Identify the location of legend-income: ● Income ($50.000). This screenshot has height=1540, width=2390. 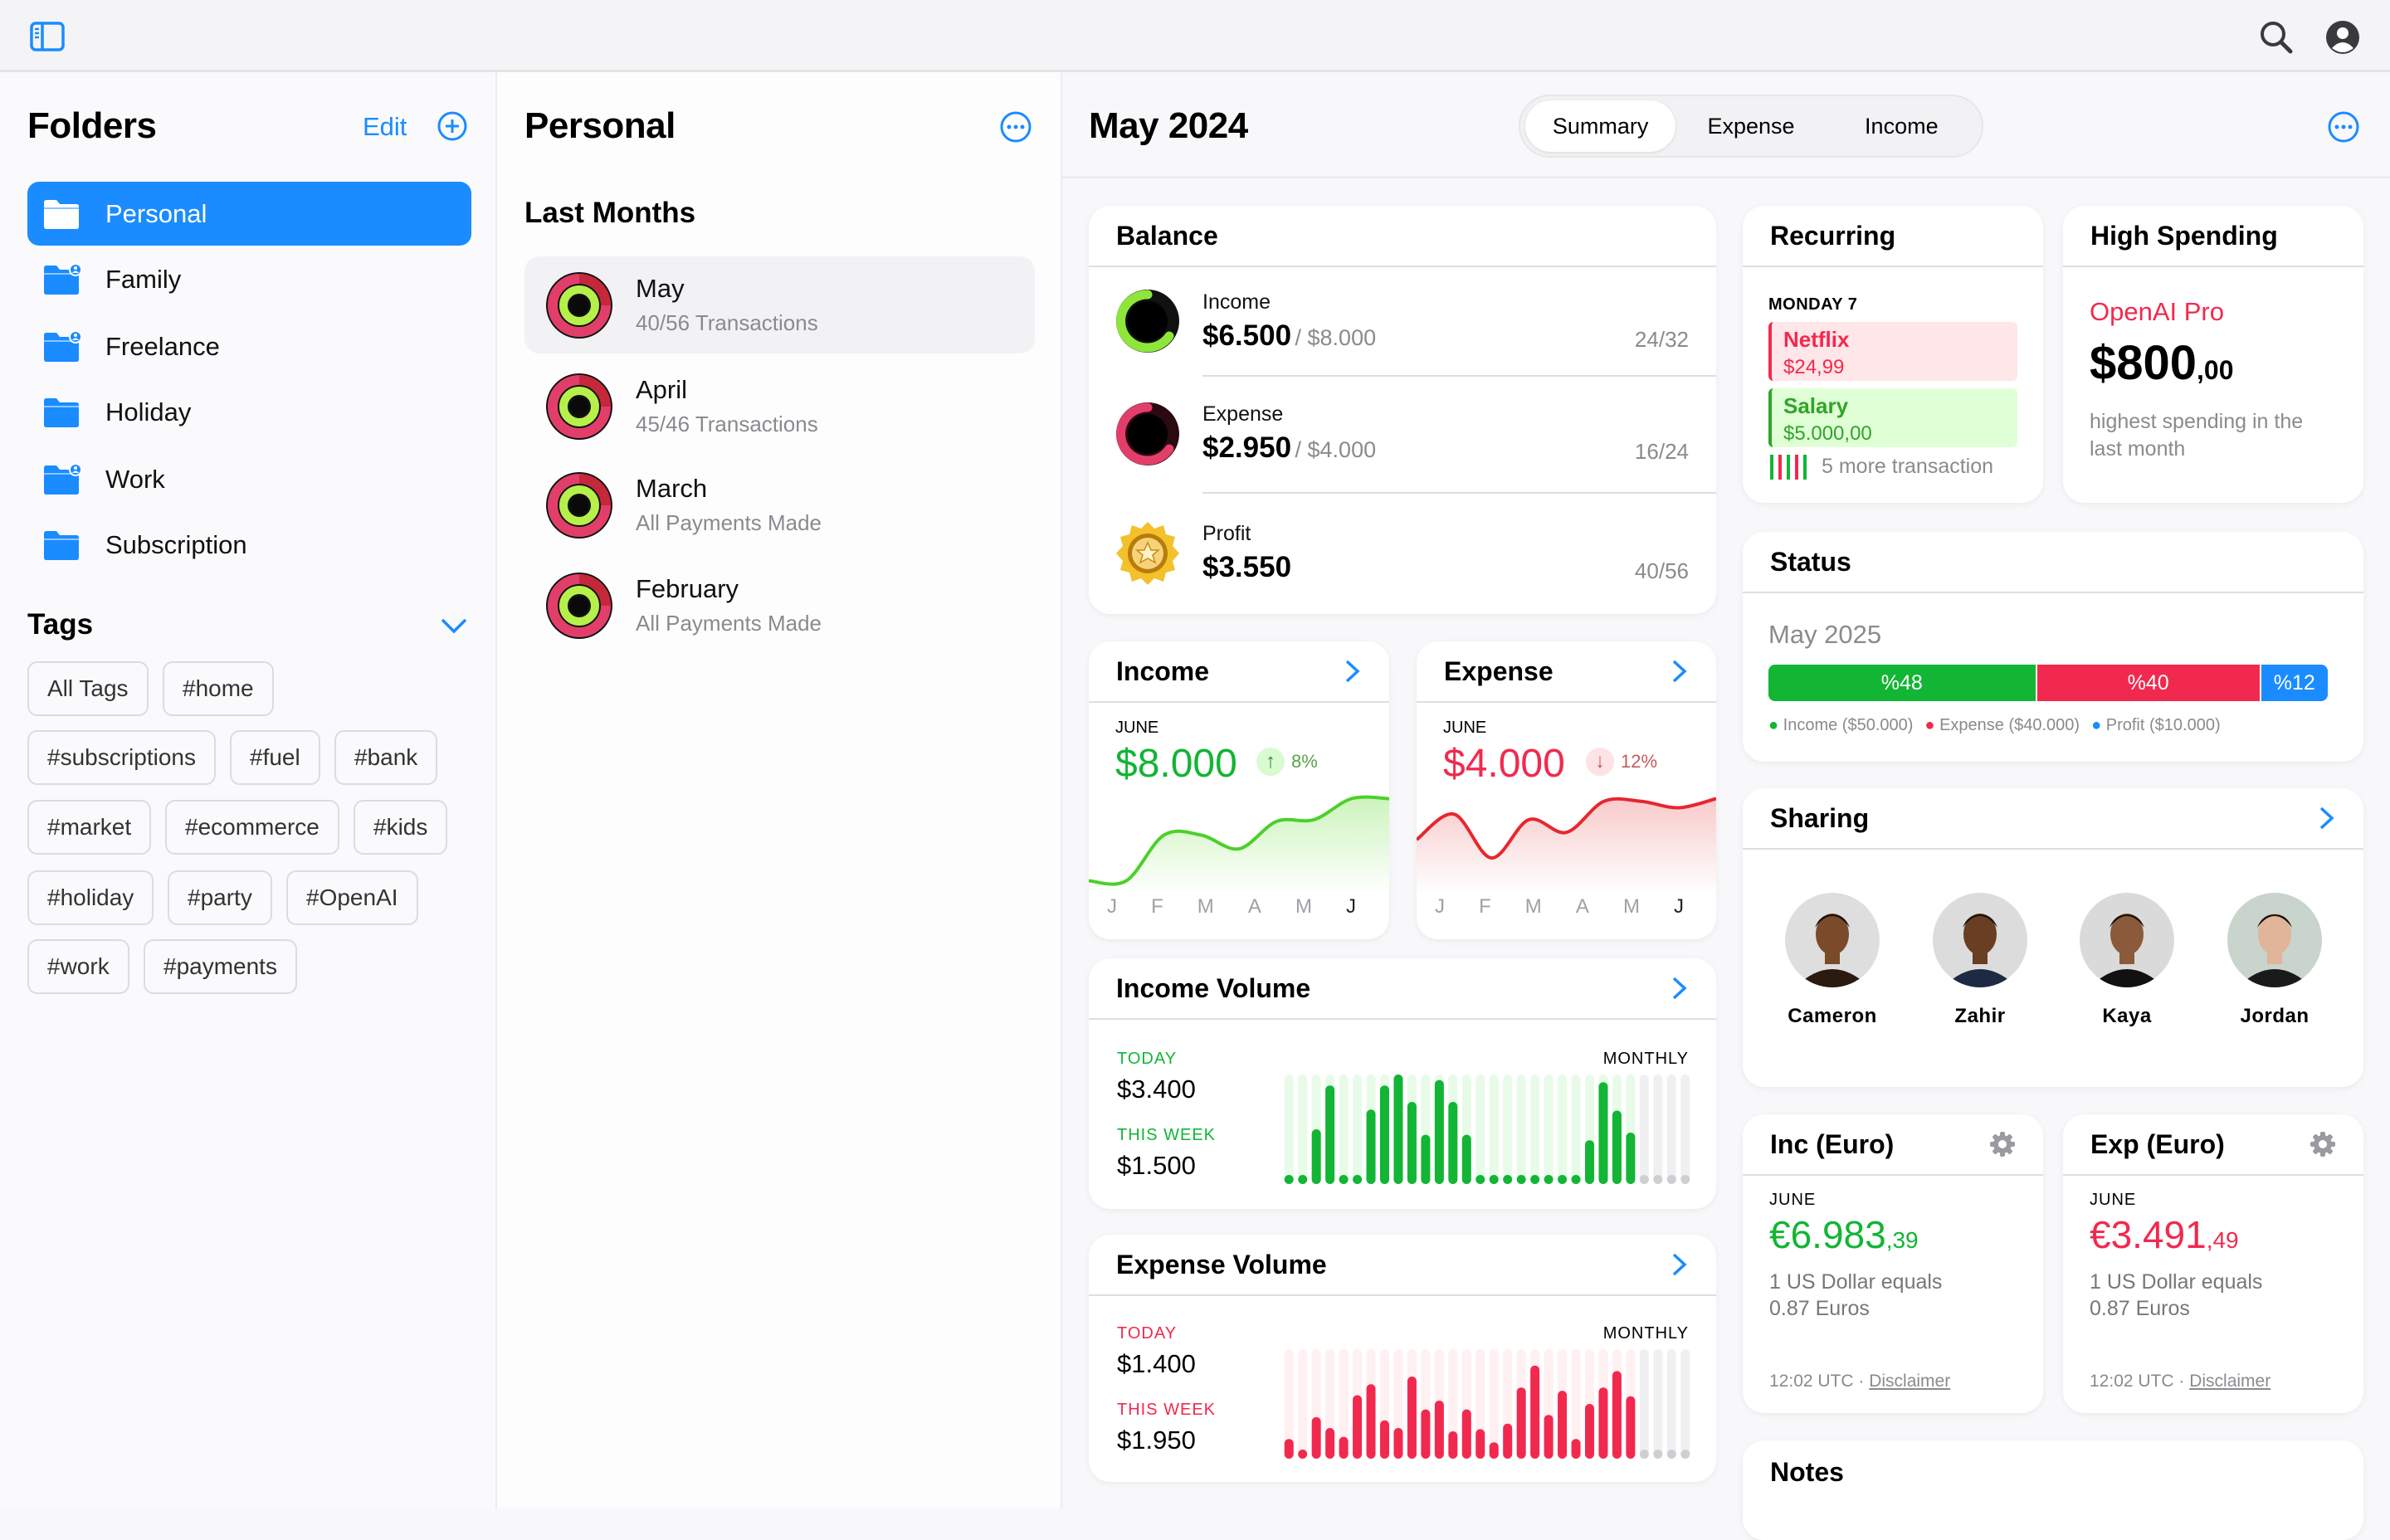
(1841, 725).